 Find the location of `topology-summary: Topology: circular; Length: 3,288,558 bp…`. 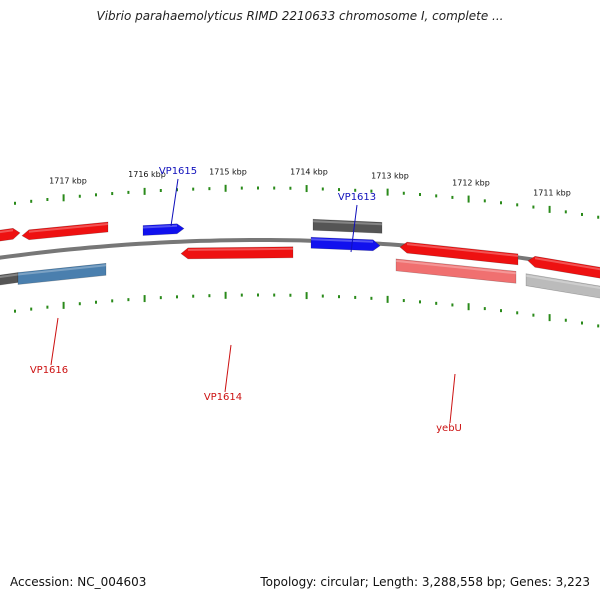

topology-summary: Topology: circular; Length: 3,288,558 bp… is located at coordinates (425, 582).